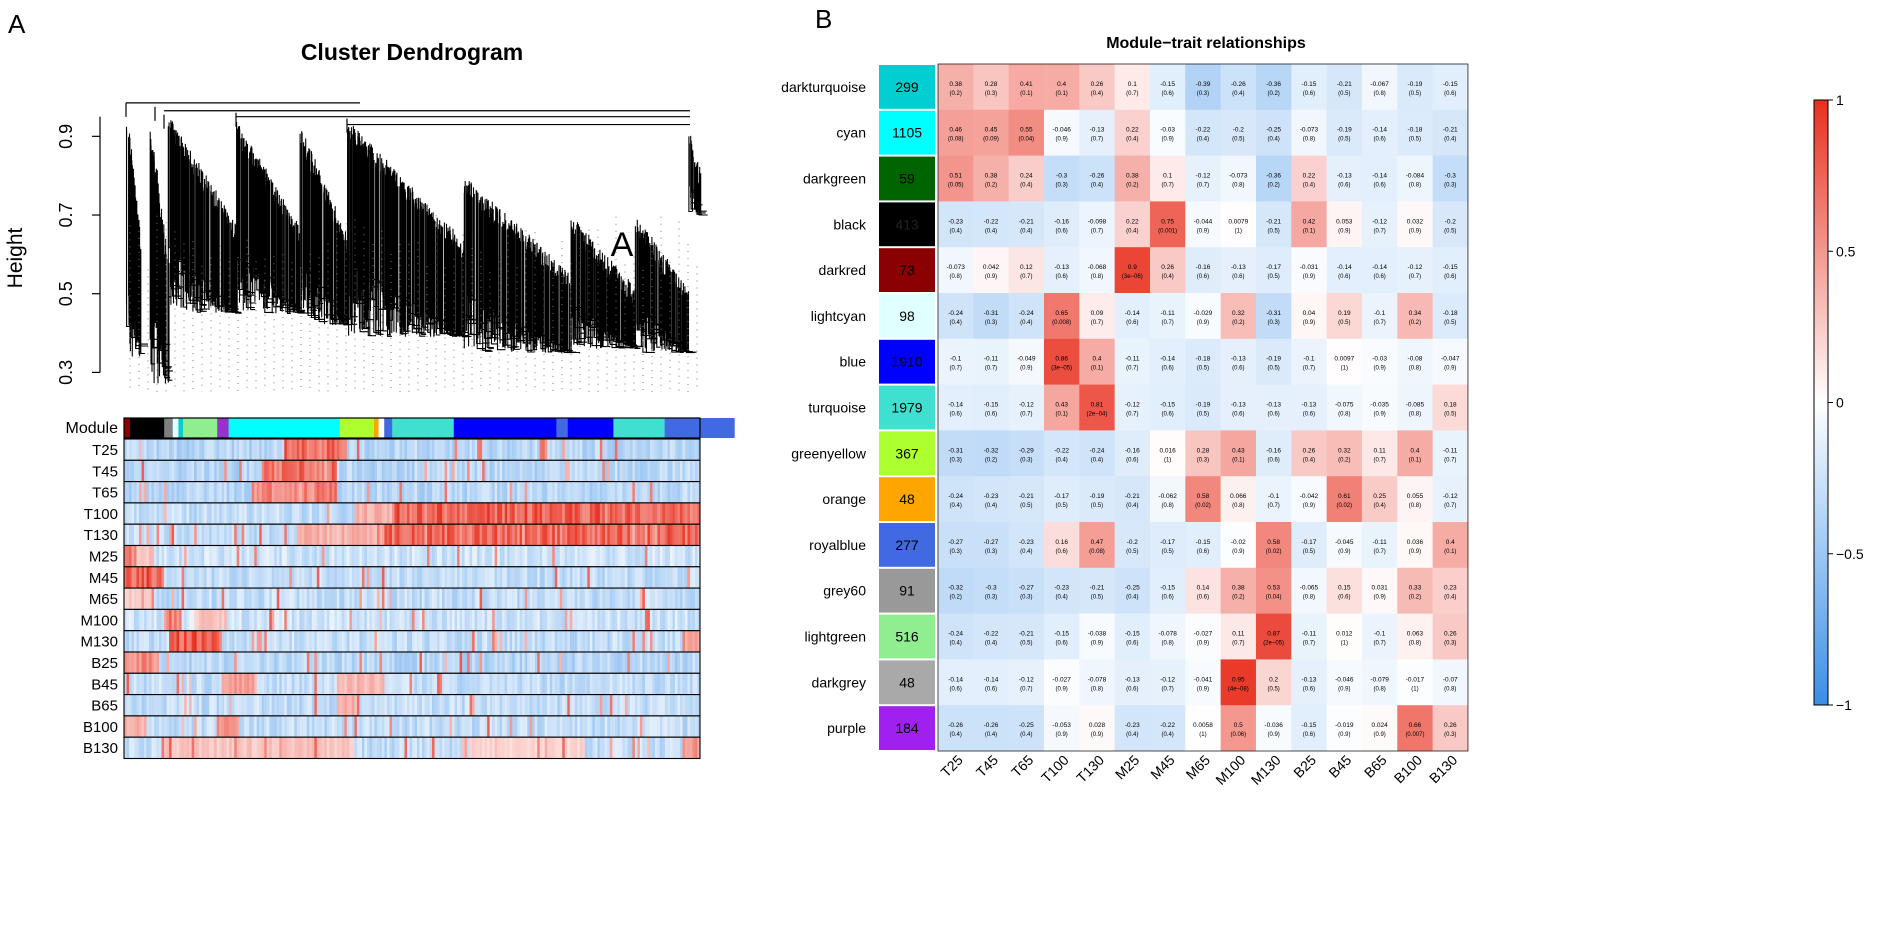  I want to click on cell-correlation: 0.26, so click(1167, 267).